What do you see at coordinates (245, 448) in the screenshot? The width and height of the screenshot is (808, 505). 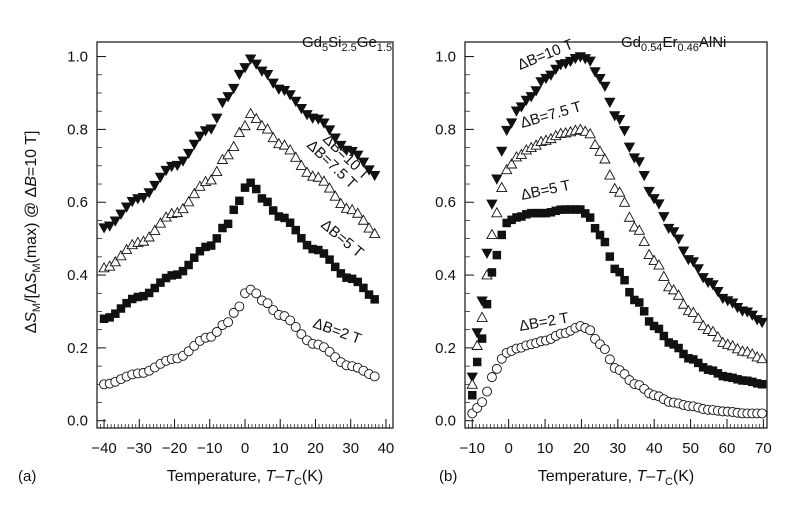 I see `x-tick-label: 0` at bounding box center [245, 448].